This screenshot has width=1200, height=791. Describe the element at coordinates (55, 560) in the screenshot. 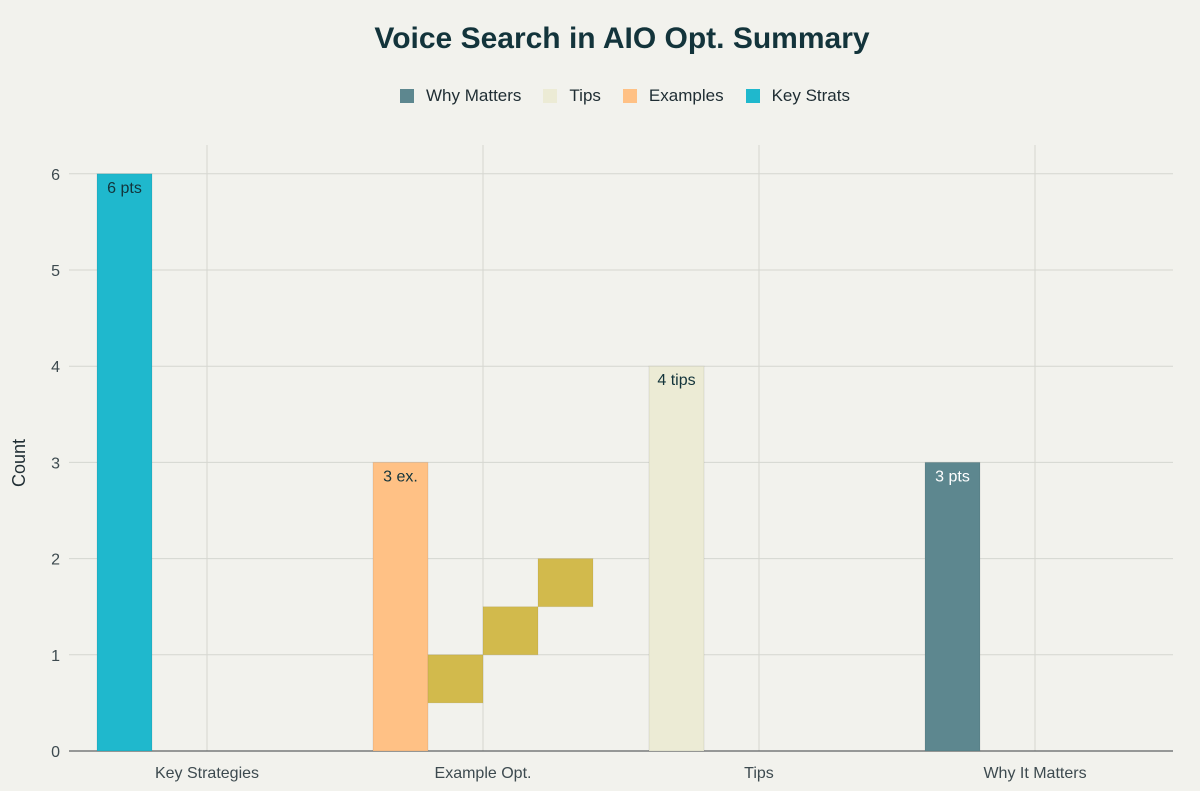

I see `y-tick-label: 2` at that location.